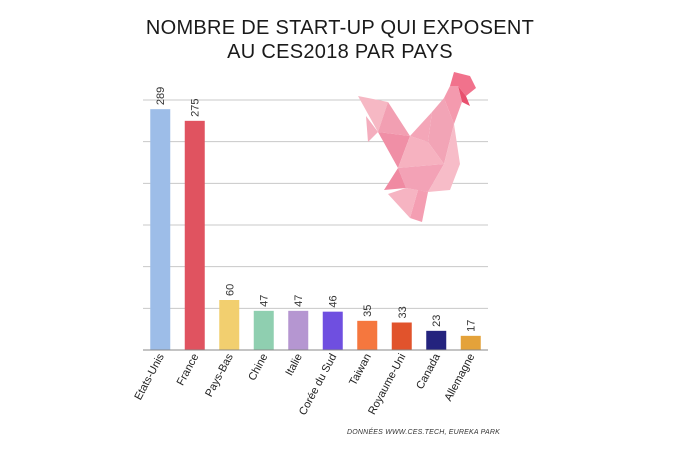  What do you see at coordinates (360, 370) in the screenshot?
I see `category-label: Taiwan` at bounding box center [360, 370].